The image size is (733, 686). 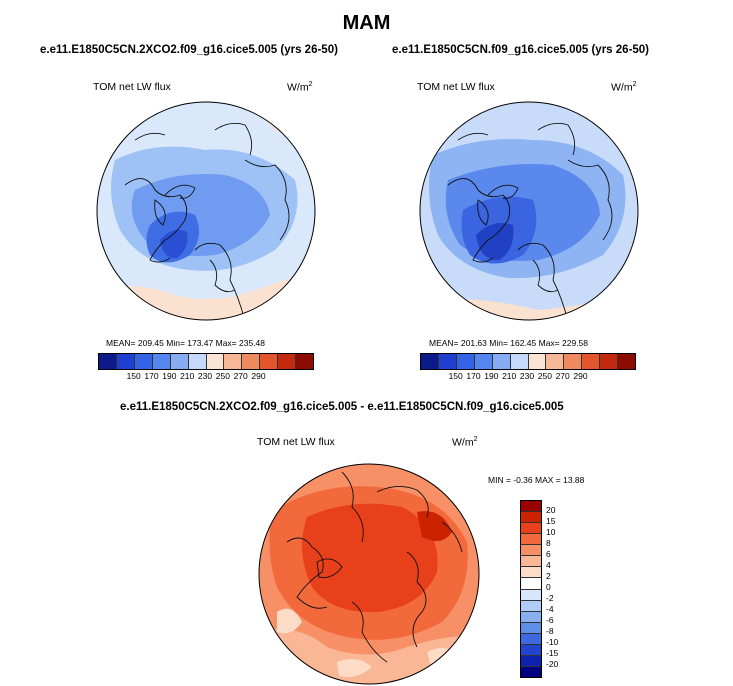 I want to click on left-coastlines, so click(x=207, y=221).